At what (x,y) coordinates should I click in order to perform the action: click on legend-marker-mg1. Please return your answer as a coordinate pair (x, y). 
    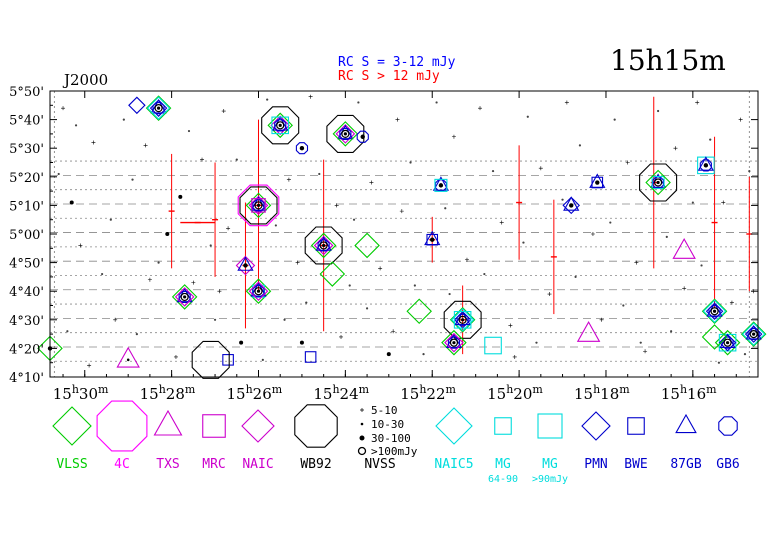
    Looking at the image, I should click on (503, 426).